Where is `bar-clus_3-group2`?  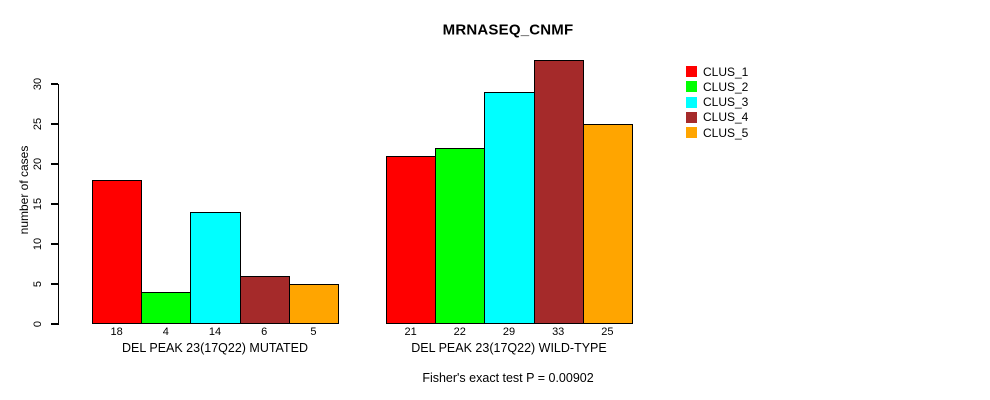 bar-clus_3-group2 is located at coordinates (509, 208).